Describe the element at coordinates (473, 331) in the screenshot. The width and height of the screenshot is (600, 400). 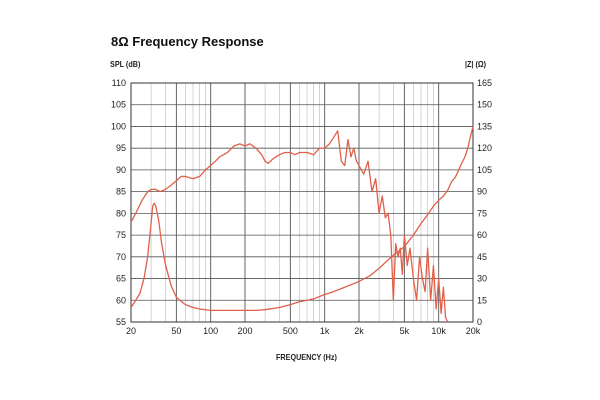
I see `x-tick-label: 20k` at that location.